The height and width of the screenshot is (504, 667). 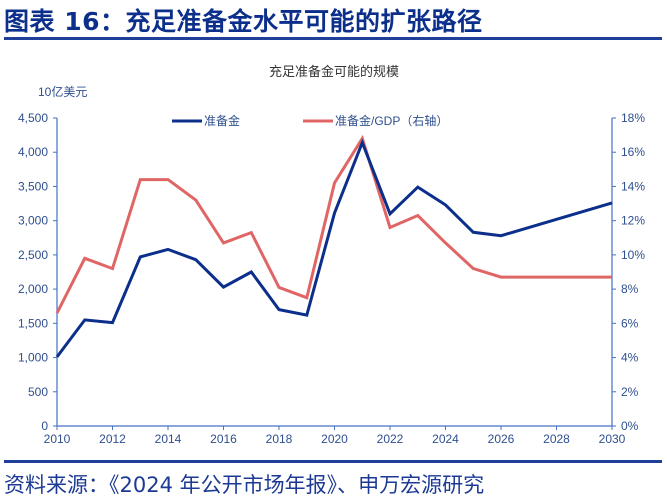 I want to click on left-tick-label: 2,500, so click(x=33, y=255).